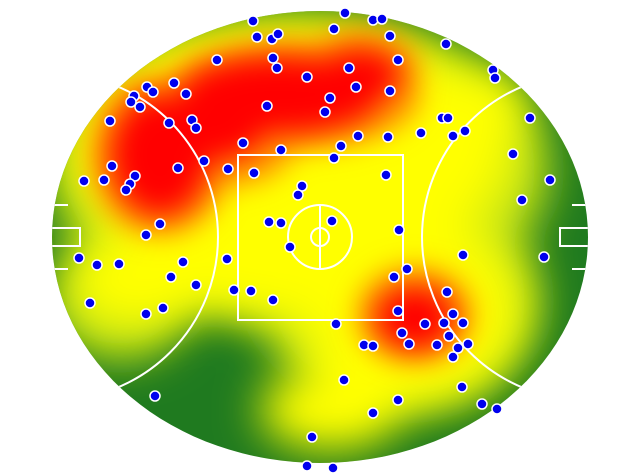 Image resolution: width=640 pixels, height=476 pixels. I want to click on centre-square, so click(320, 237).